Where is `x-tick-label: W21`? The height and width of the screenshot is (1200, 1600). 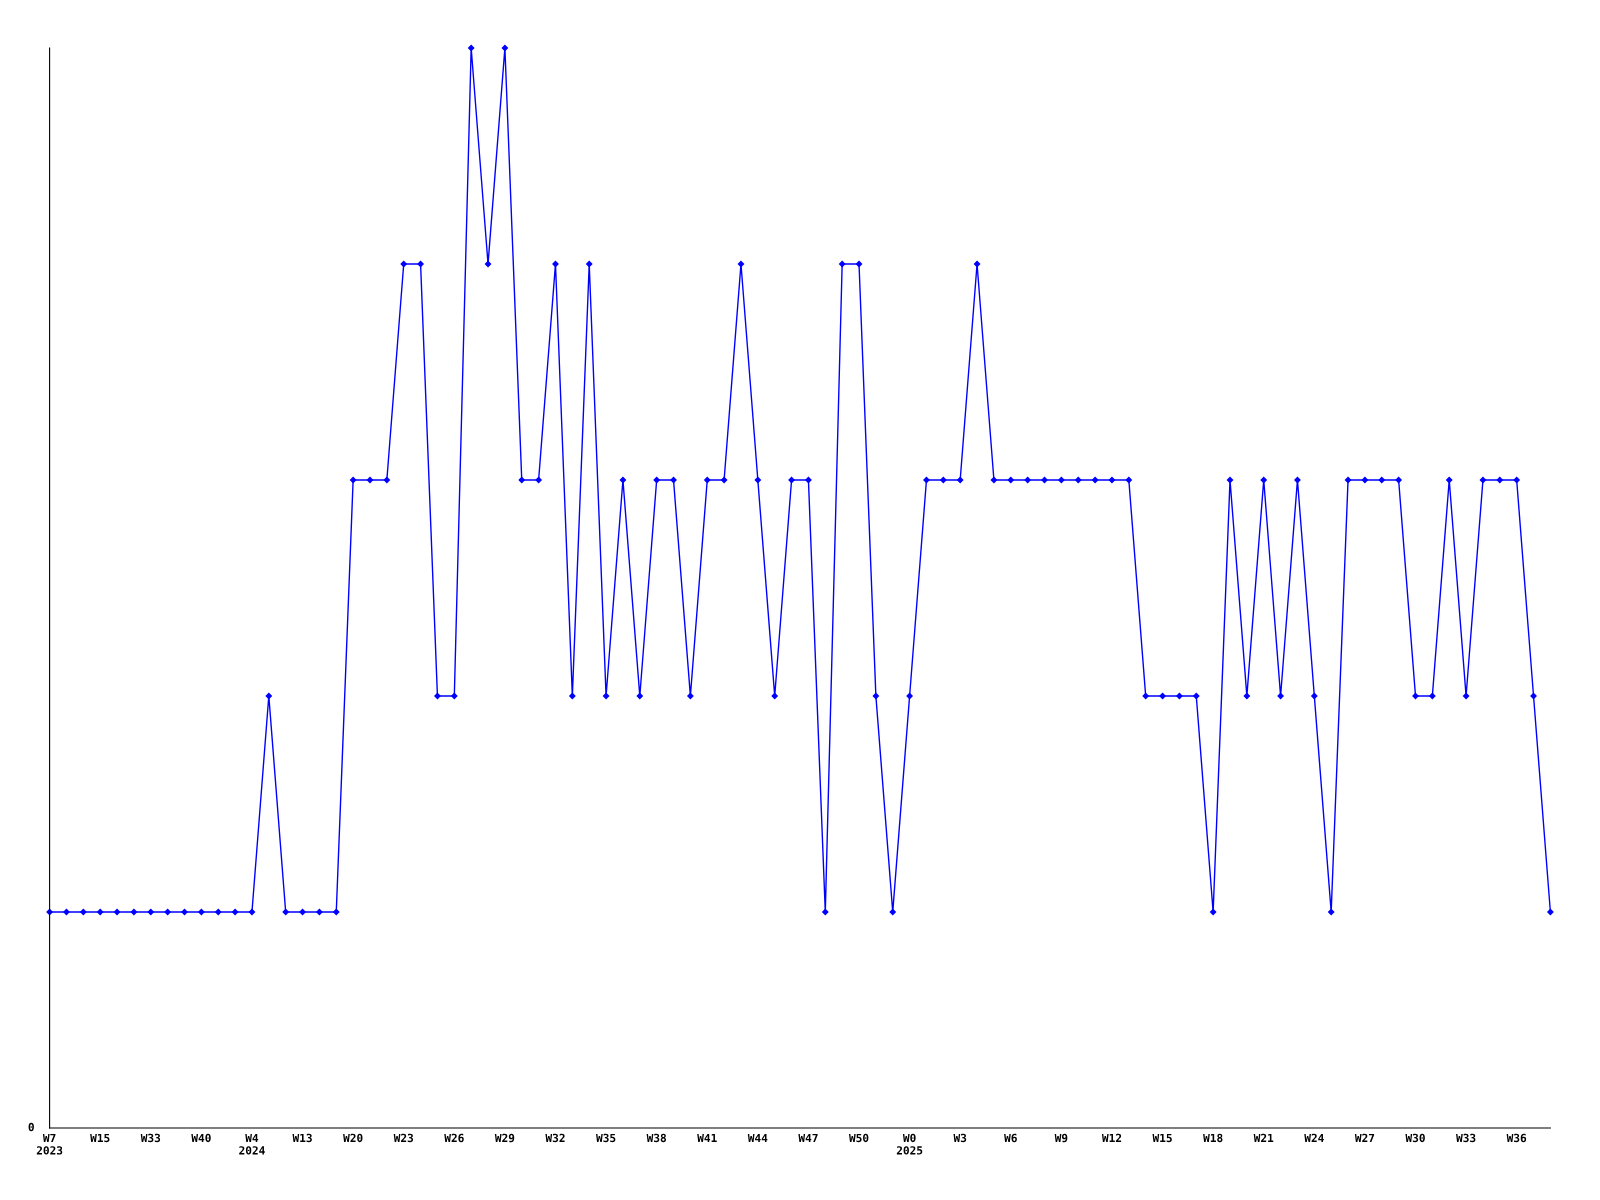
x-tick-label: W21 is located at coordinates (1263, 1137).